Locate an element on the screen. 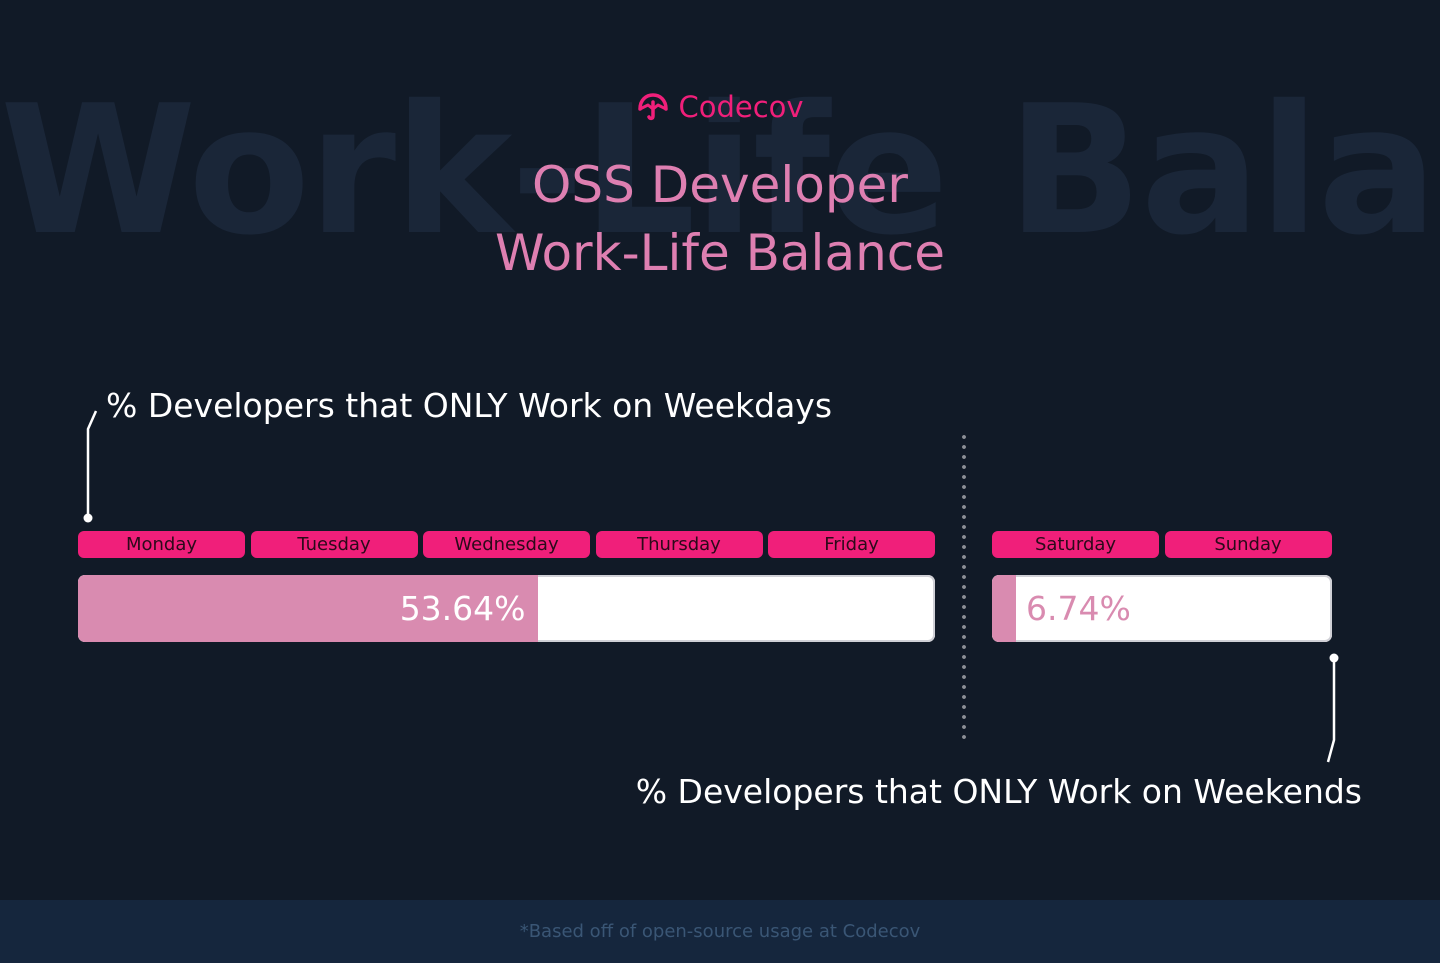 The width and height of the screenshot is (1440, 963). bar-value-label: 6.74% is located at coordinates (1078, 608).